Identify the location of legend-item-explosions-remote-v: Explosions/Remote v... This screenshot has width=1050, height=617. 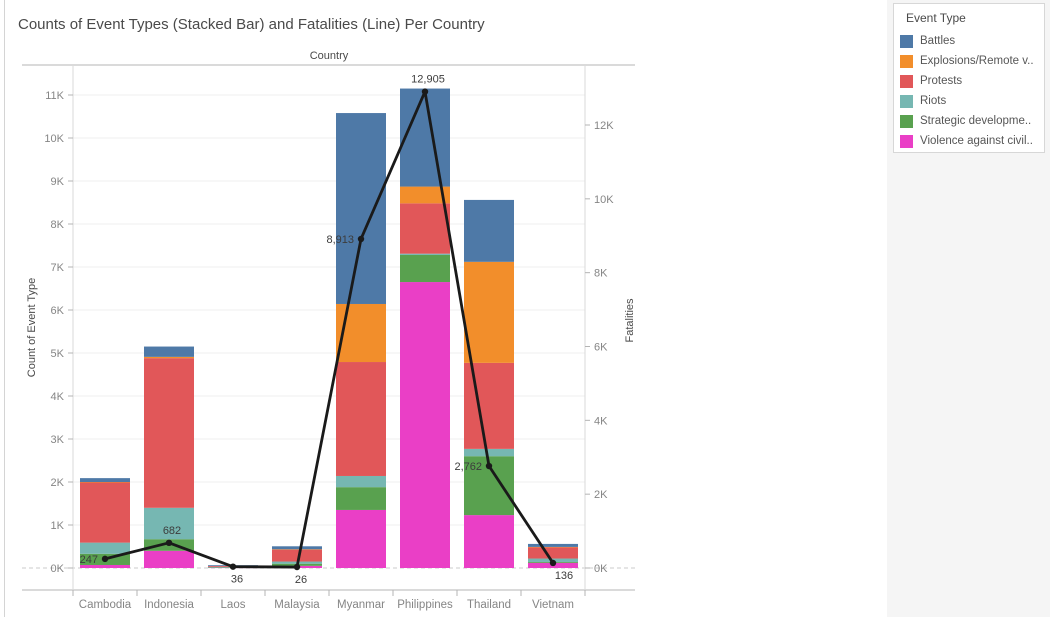
(969, 61).